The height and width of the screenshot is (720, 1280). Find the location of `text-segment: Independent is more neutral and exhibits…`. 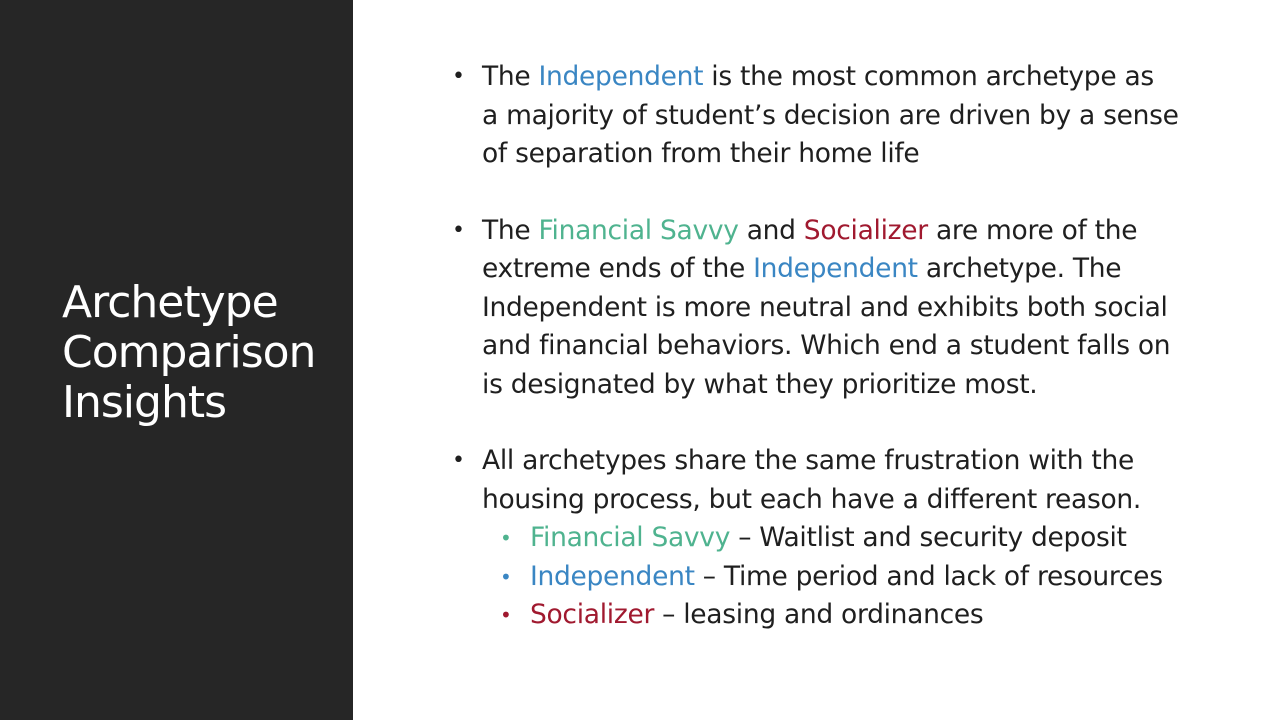

text-segment: Independent is more neutral and exhibits… is located at coordinates (825, 307).